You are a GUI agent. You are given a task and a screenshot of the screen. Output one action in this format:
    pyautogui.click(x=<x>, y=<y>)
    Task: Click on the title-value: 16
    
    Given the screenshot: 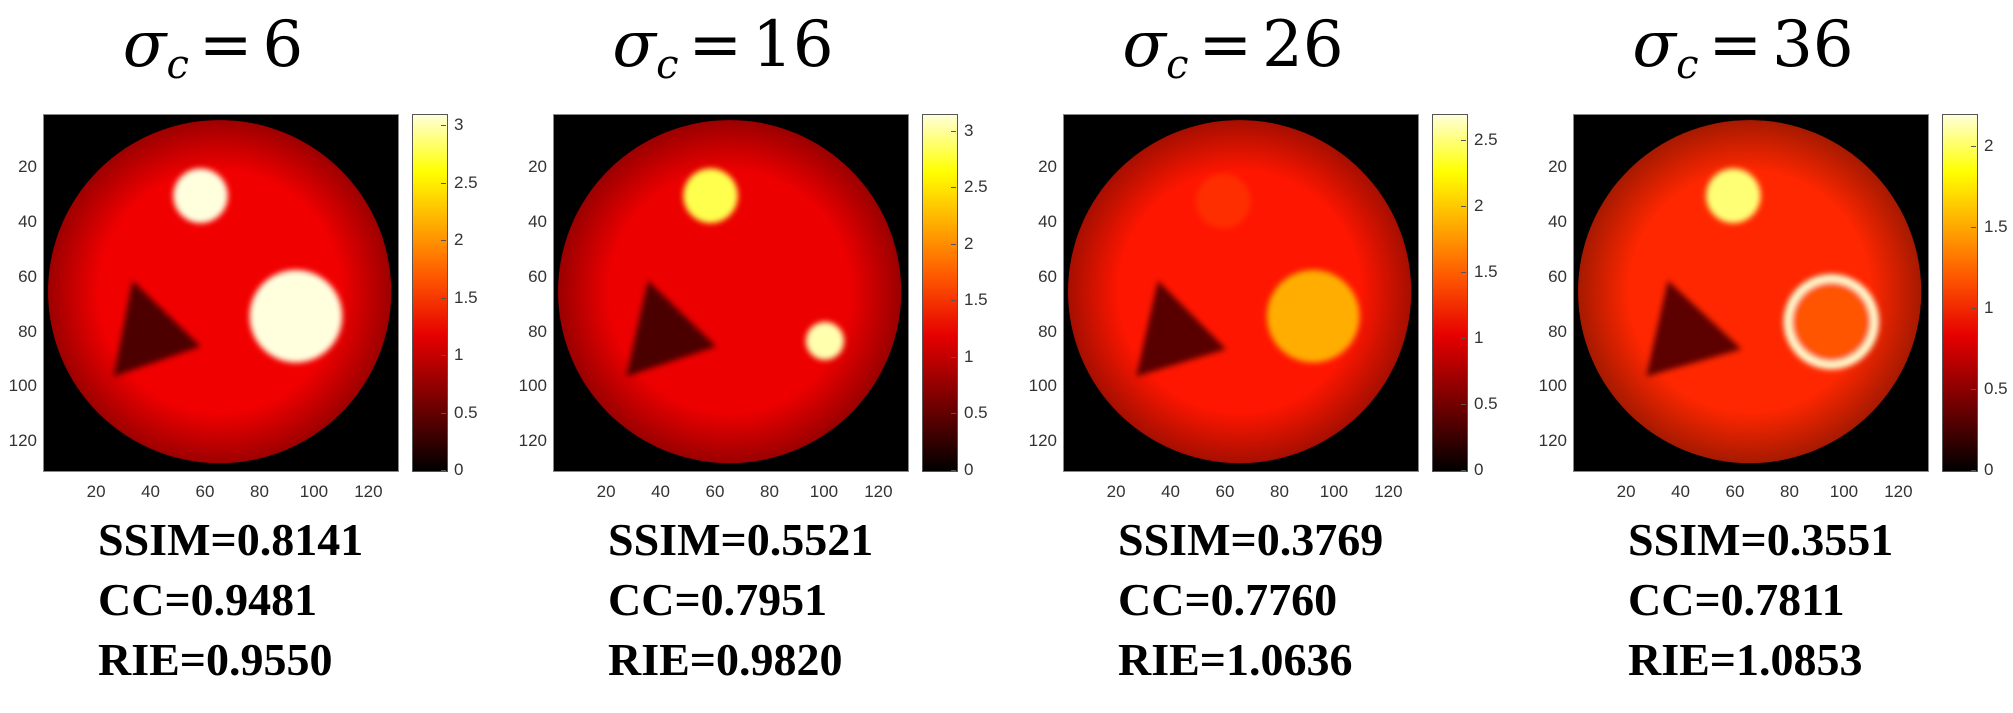 What is the action you would take?
    pyautogui.click(x=793, y=45)
    